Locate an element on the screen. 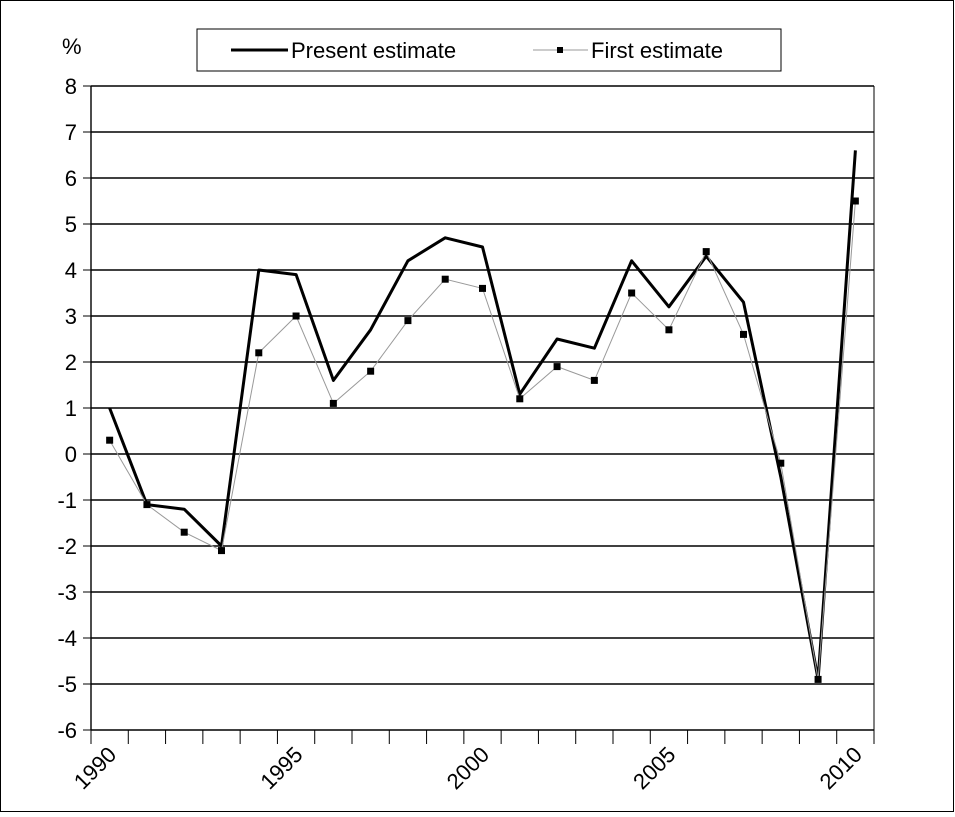 This screenshot has width=955, height=817. y-tick-labels: 8 7 6 5 4 3 2 1 0 -1 -2 -3 -4 -5 -6 is located at coordinates (67, 408).